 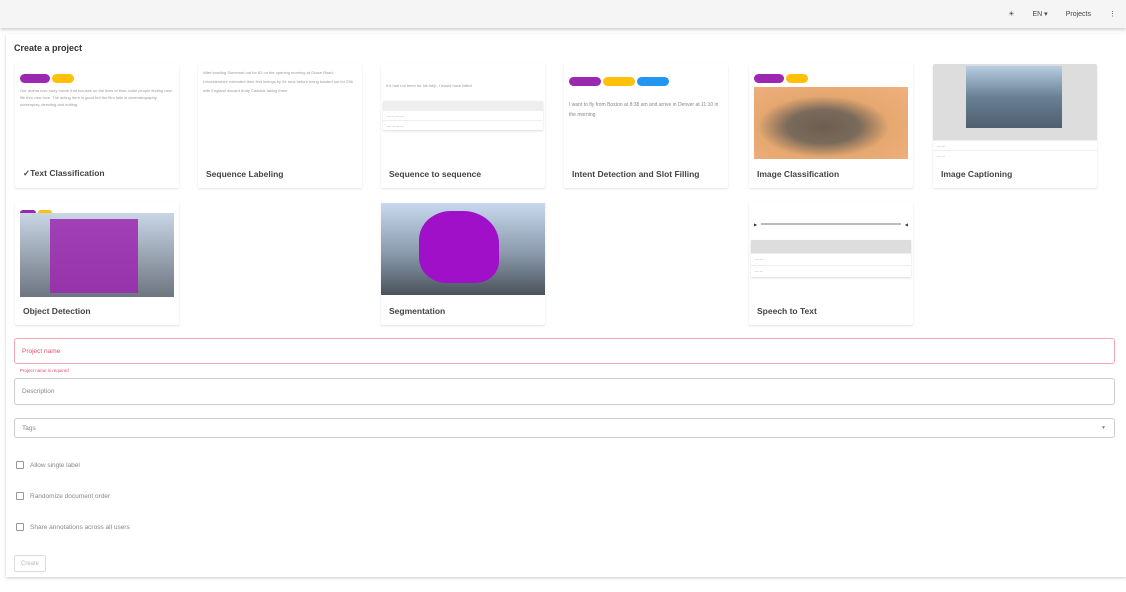 I want to click on card-title: Object Detection, so click(x=57, y=311).